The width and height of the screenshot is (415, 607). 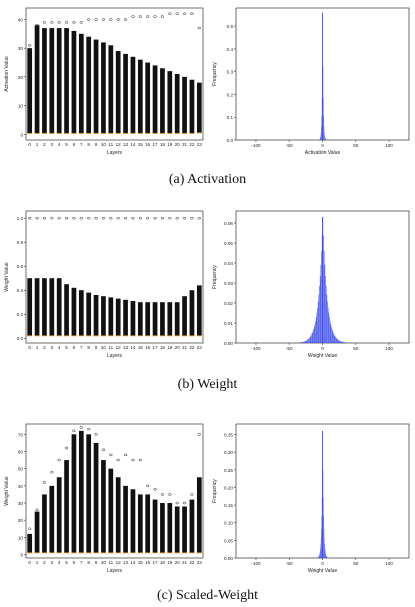 I want to click on x-tick-label: 20, so click(x=178, y=562).